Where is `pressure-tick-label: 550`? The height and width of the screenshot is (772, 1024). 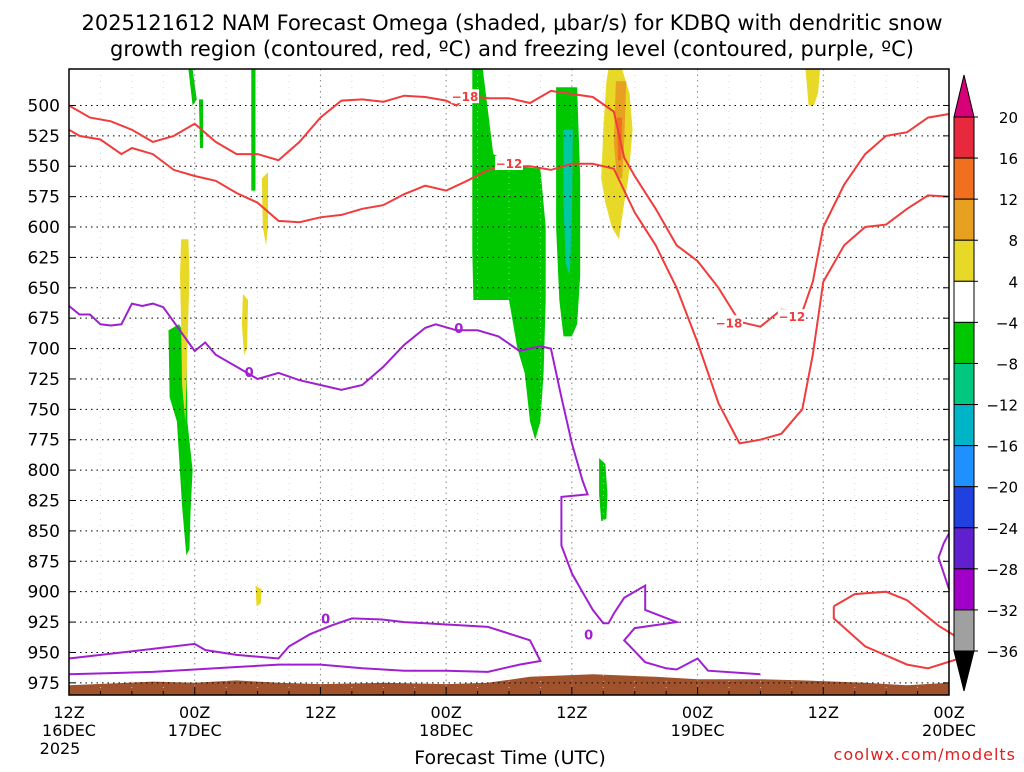
pressure-tick-label: 550 is located at coordinates (44, 167).